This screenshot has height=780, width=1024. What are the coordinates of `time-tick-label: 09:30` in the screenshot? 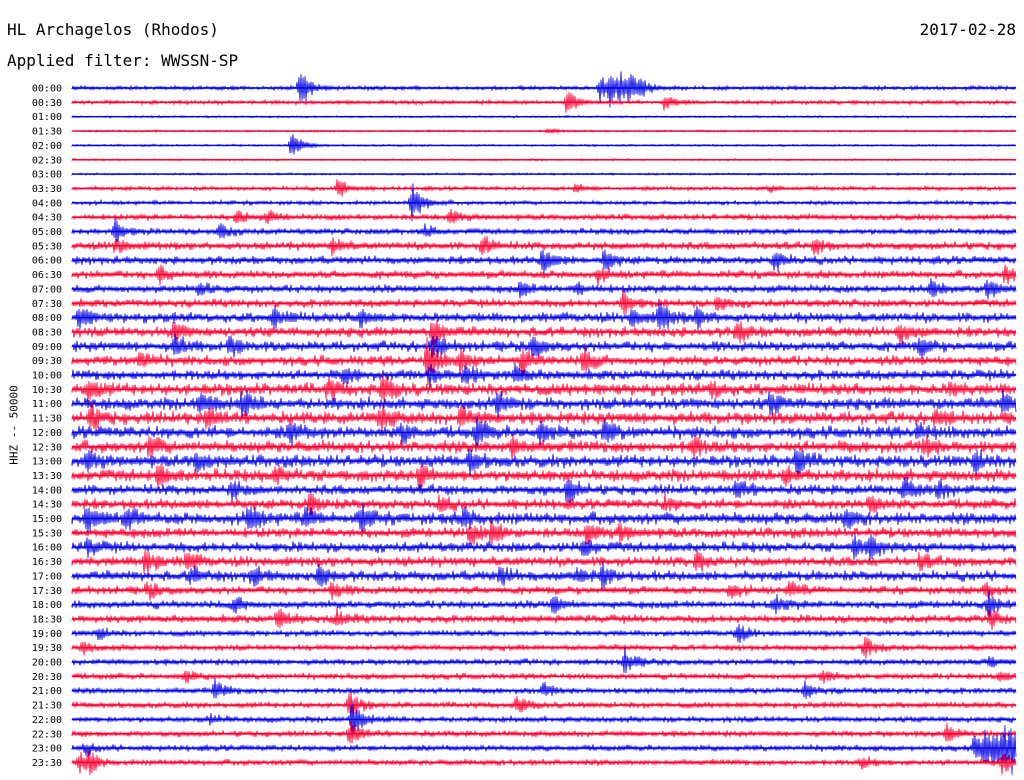 It's located at (47, 361).